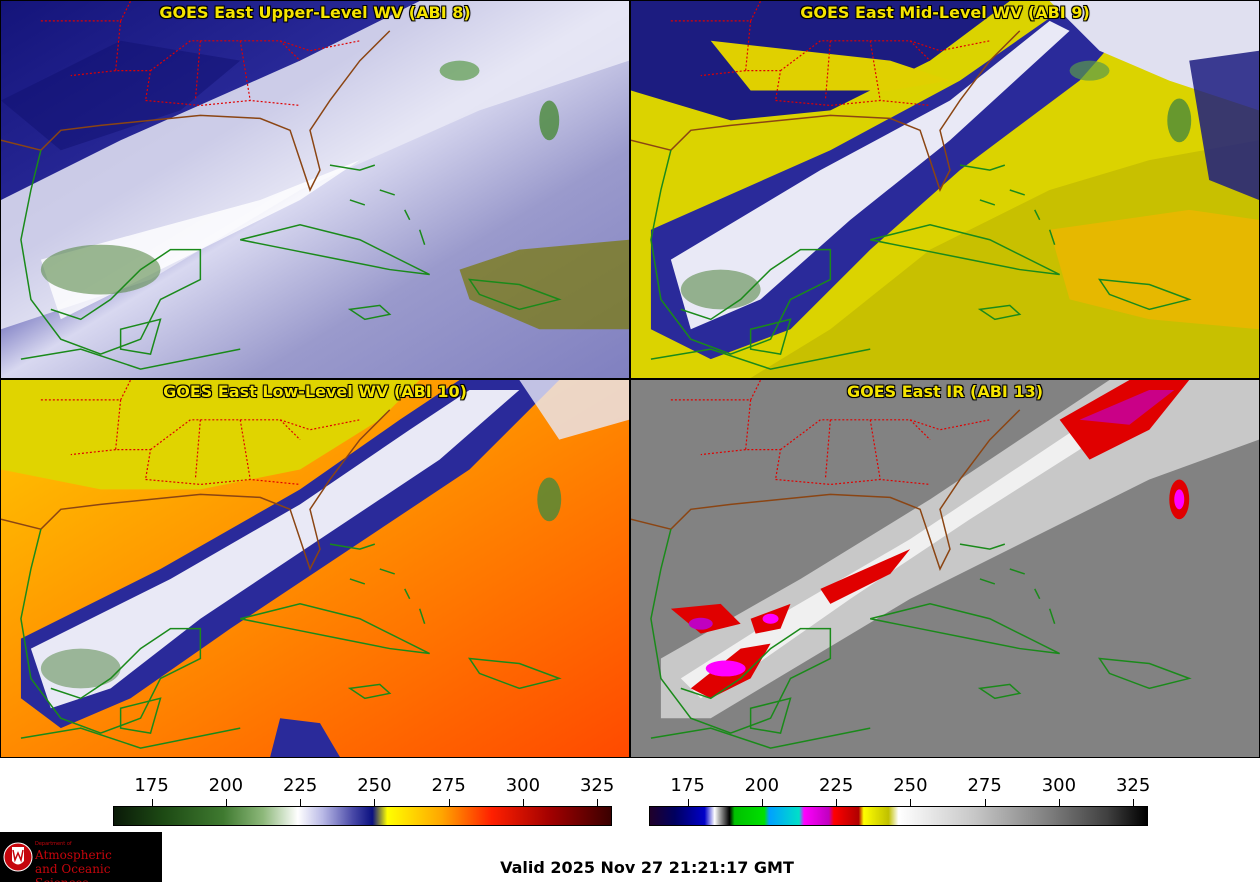  I want to click on logo-line2: and Oceanic Sciences, so click(73, 872).